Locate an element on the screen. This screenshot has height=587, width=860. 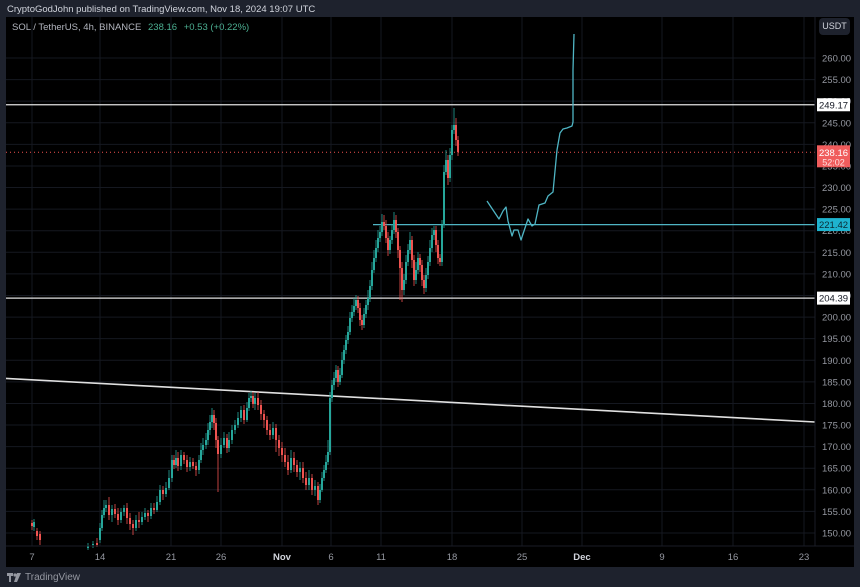
svg-text: 249.17 is located at coordinates (833, 105).